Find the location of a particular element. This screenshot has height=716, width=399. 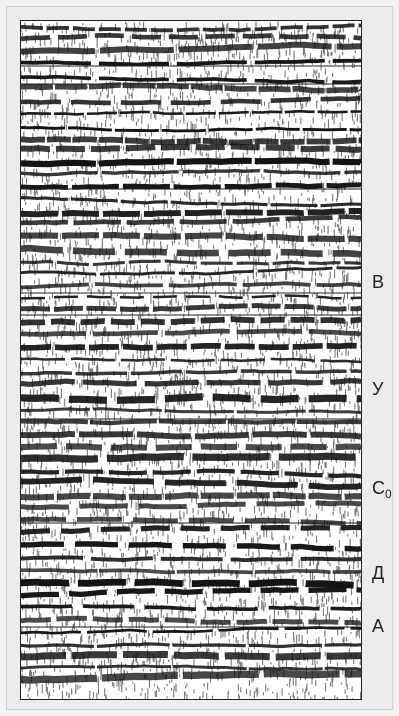

horizon-label-d-text: Д is located at coordinates (378, 573).